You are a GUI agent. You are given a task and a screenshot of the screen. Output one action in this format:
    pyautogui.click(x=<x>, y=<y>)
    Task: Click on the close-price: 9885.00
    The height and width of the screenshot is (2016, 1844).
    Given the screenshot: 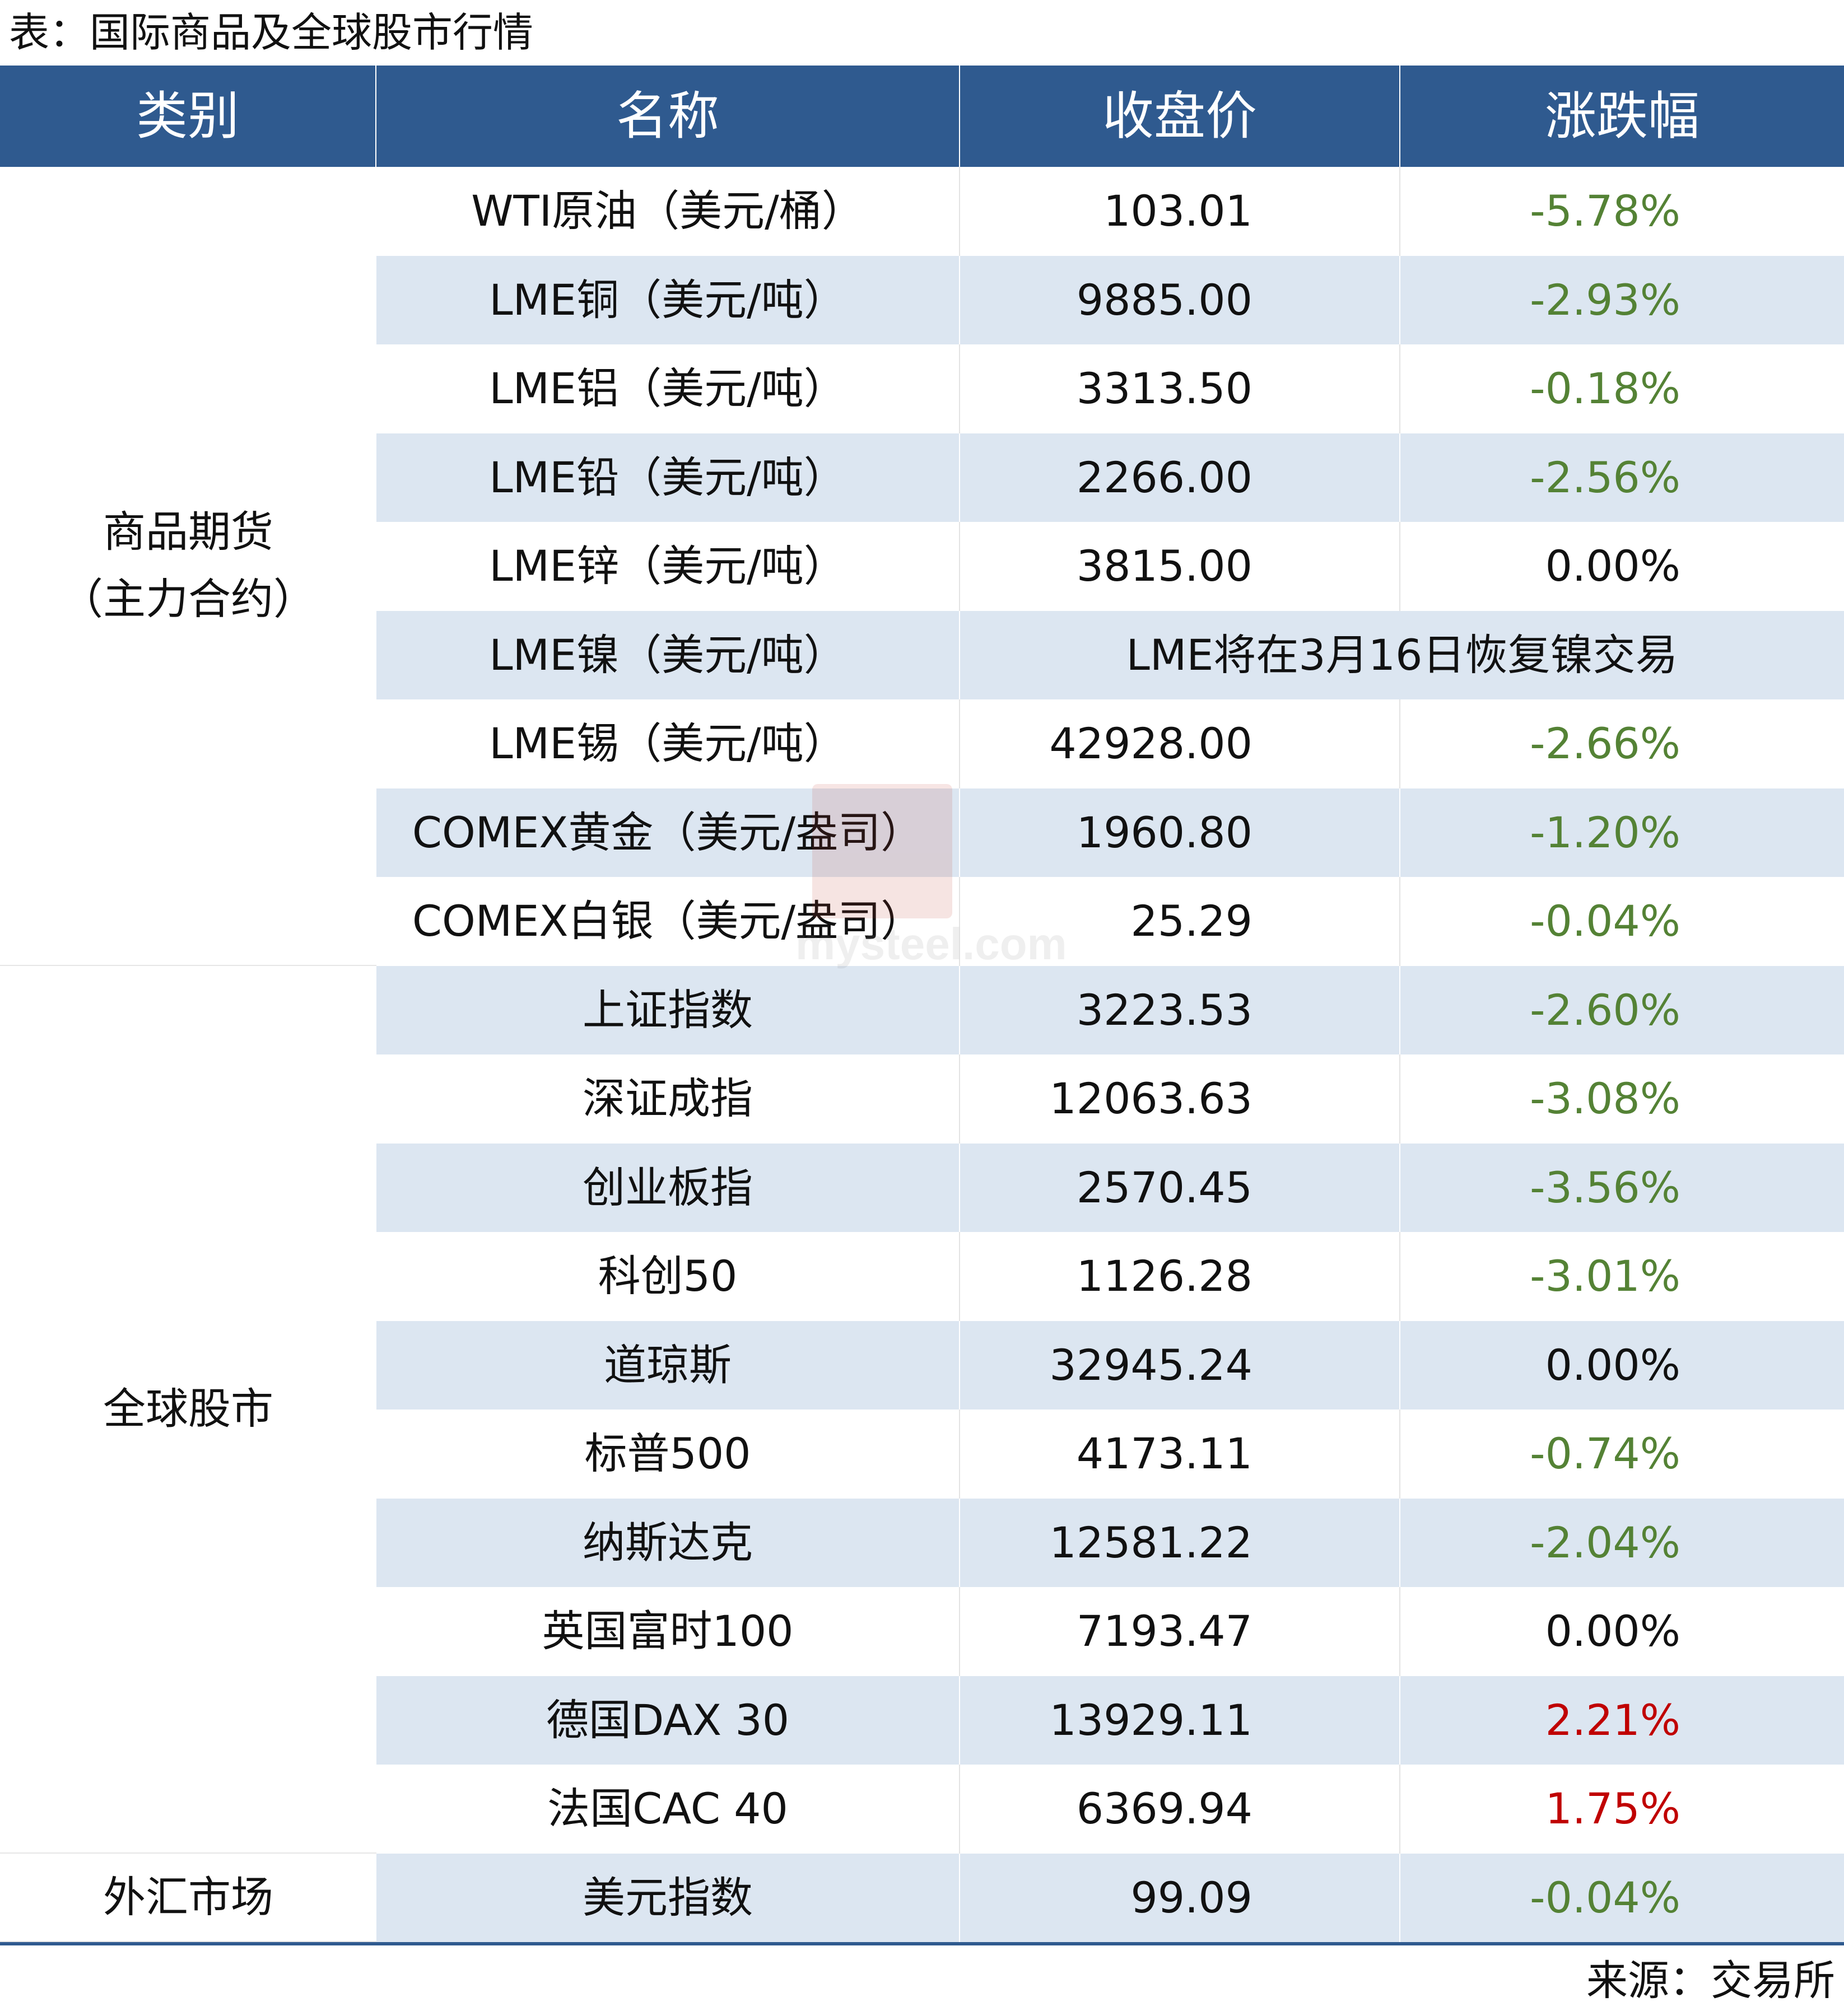 What is the action you would take?
    pyautogui.click(x=1180, y=299)
    